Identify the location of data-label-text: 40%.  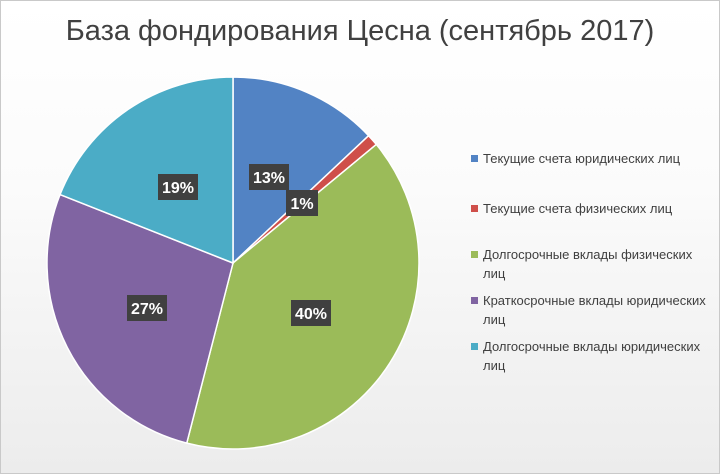
(311, 314).